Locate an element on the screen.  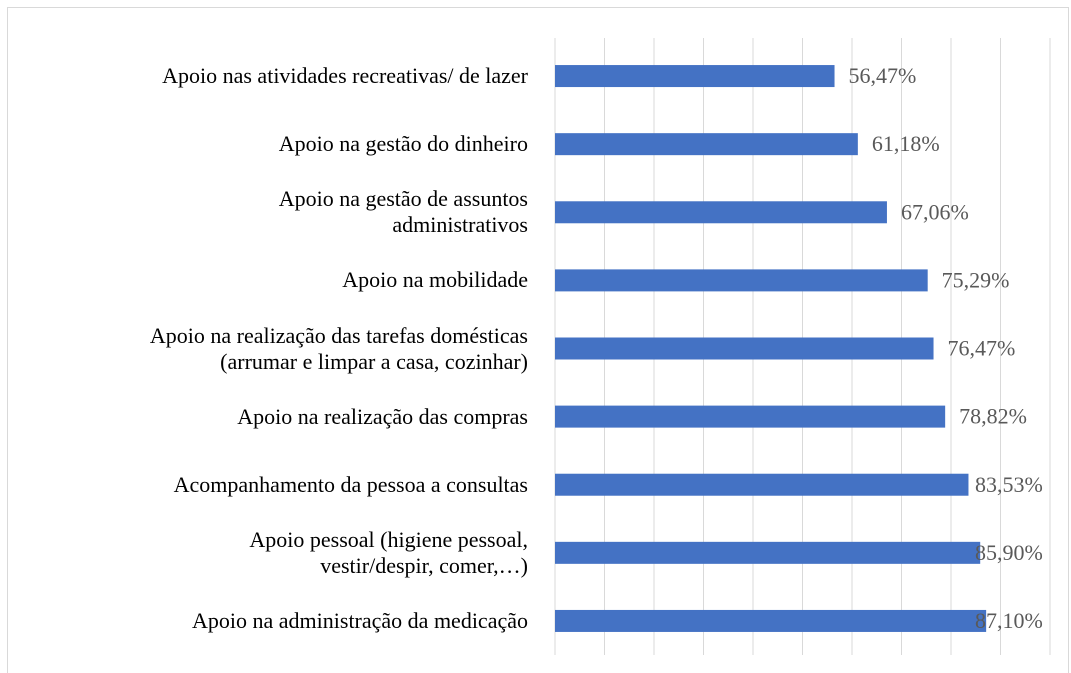
data-label: 75,29% is located at coordinates (976, 279).